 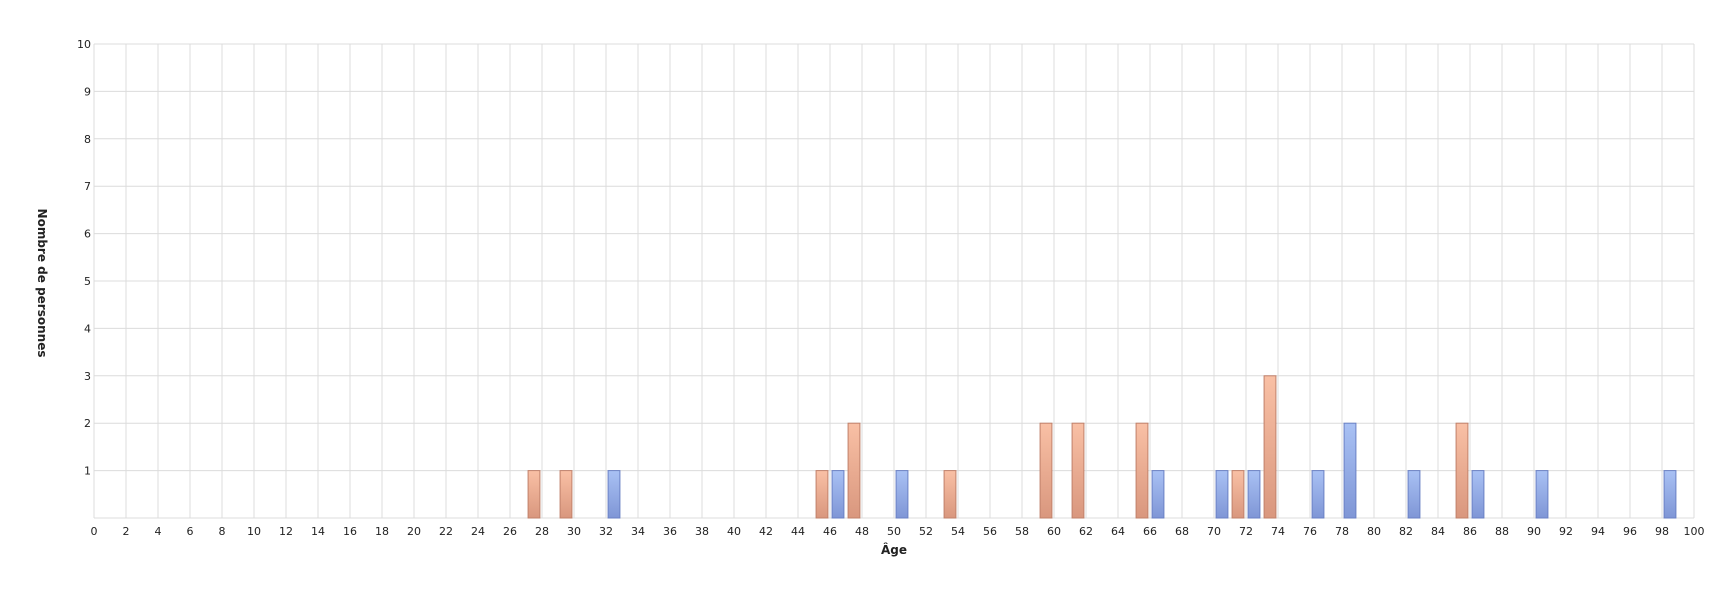 What do you see at coordinates (254, 531) in the screenshot?
I see `x-tick-label: 10` at bounding box center [254, 531].